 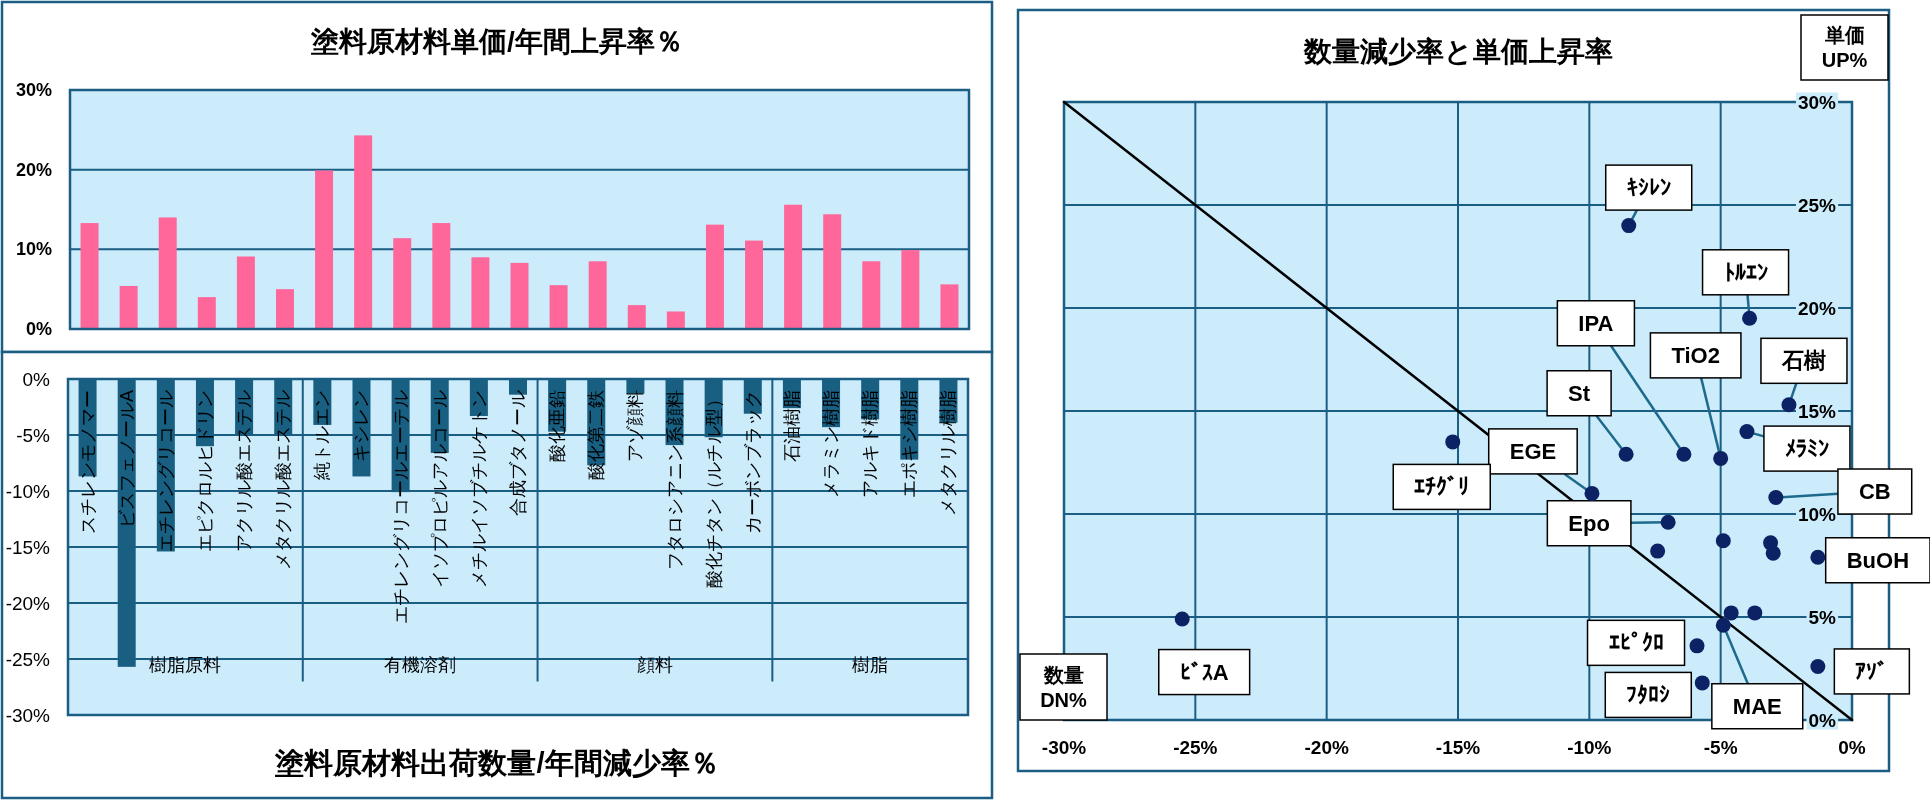 I want to click on annotation: TiO2, so click(x=1695, y=355).